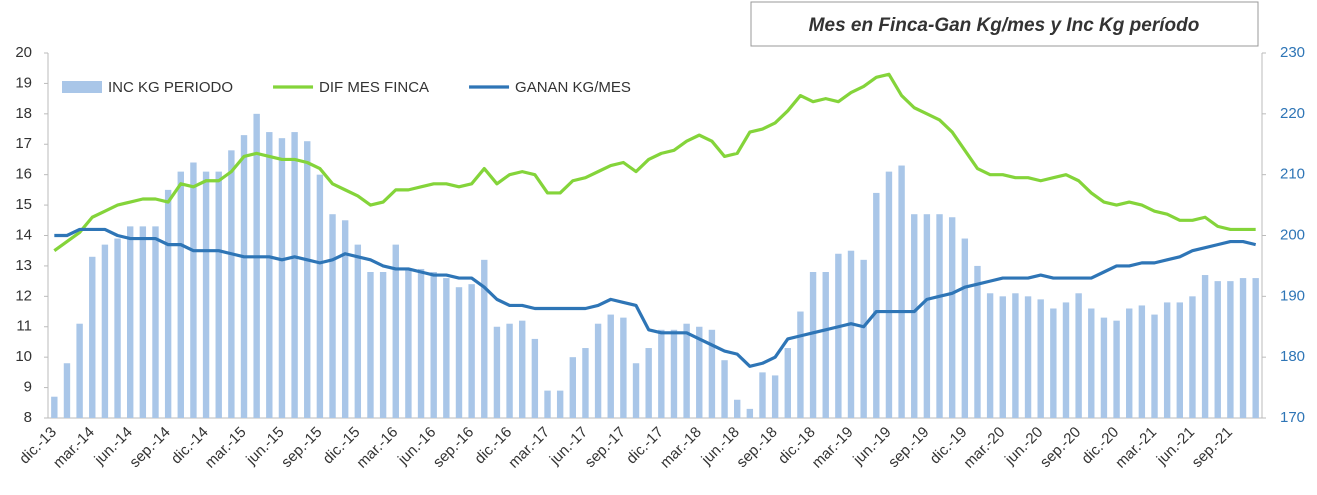  What do you see at coordinates (1292, 295) in the screenshot?
I see `y2-tick-label: 190` at bounding box center [1292, 295].